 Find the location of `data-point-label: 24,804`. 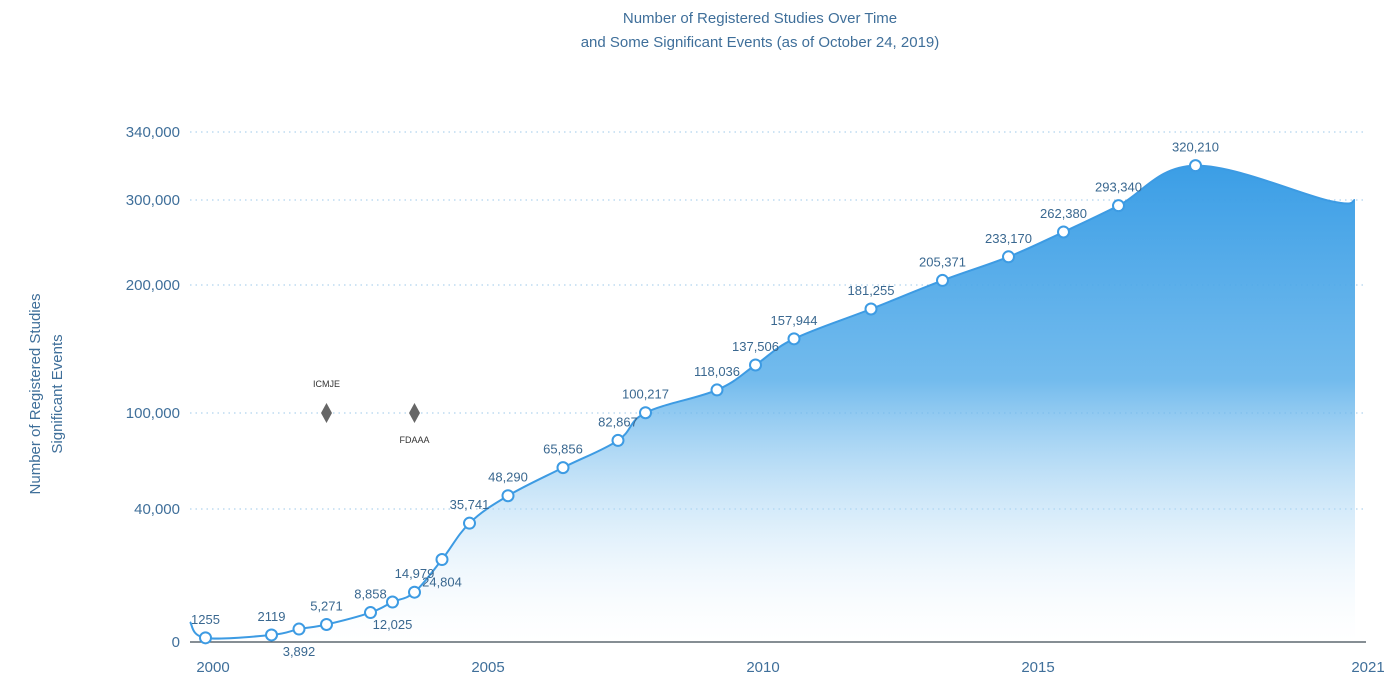

data-point-label: 24,804 is located at coordinates (442, 582).